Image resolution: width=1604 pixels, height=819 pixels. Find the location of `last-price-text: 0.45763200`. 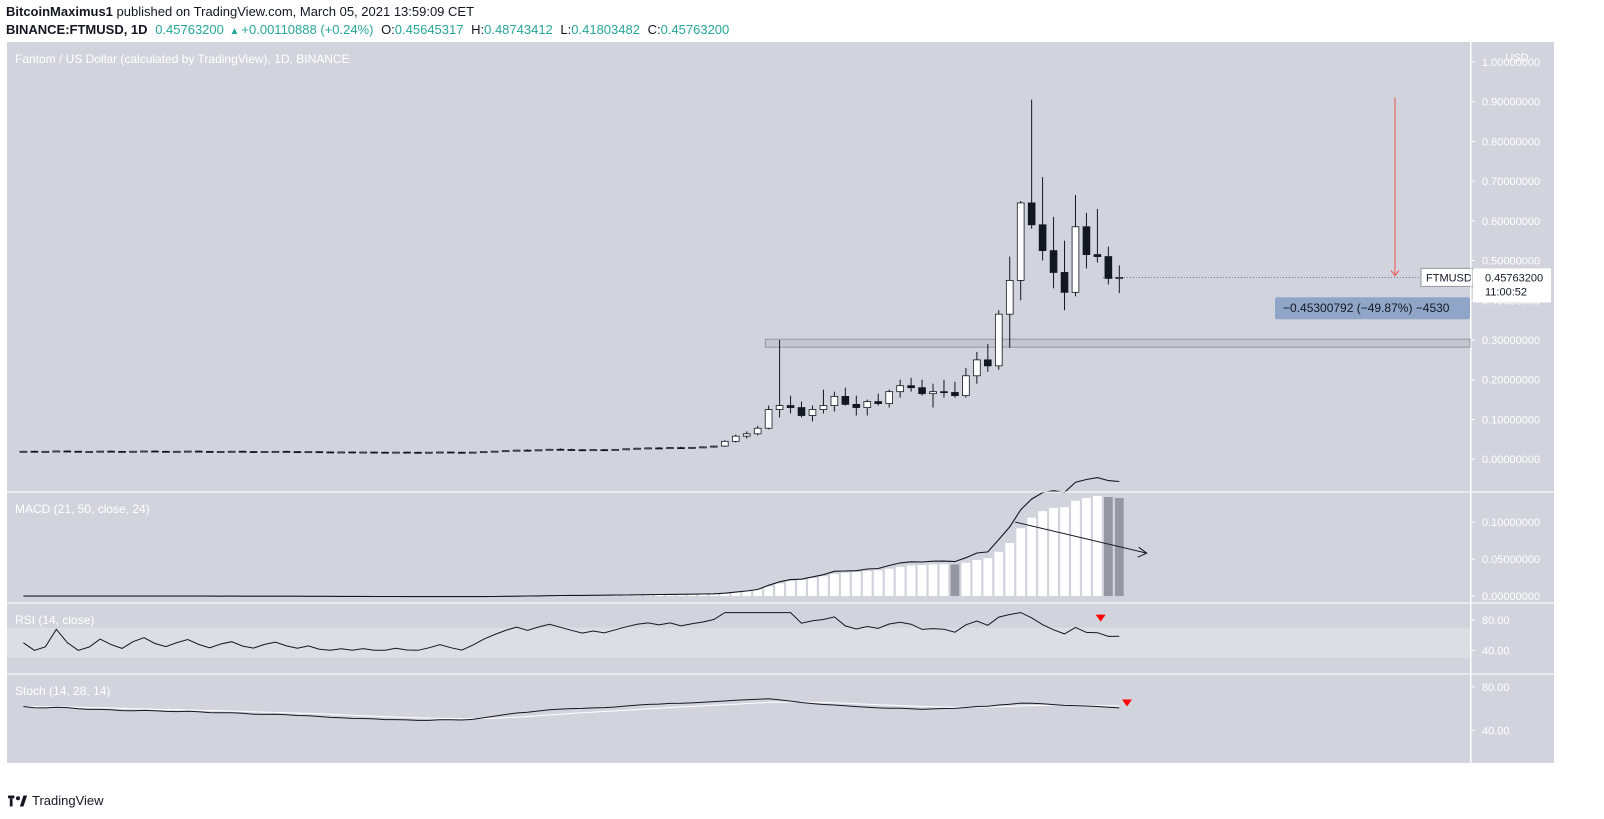

last-price-text: 0.45763200 is located at coordinates (1514, 278).